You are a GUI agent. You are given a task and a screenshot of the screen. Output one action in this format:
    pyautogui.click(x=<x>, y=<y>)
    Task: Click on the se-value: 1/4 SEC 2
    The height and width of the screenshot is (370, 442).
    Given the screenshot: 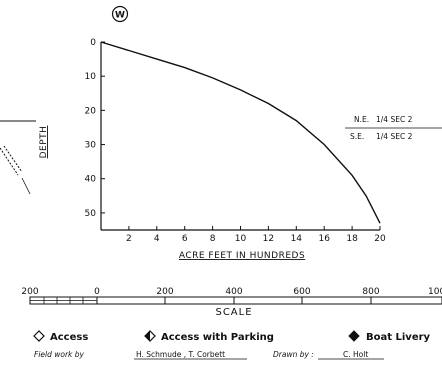 What is the action you would take?
    pyautogui.click(x=394, y=136)
    